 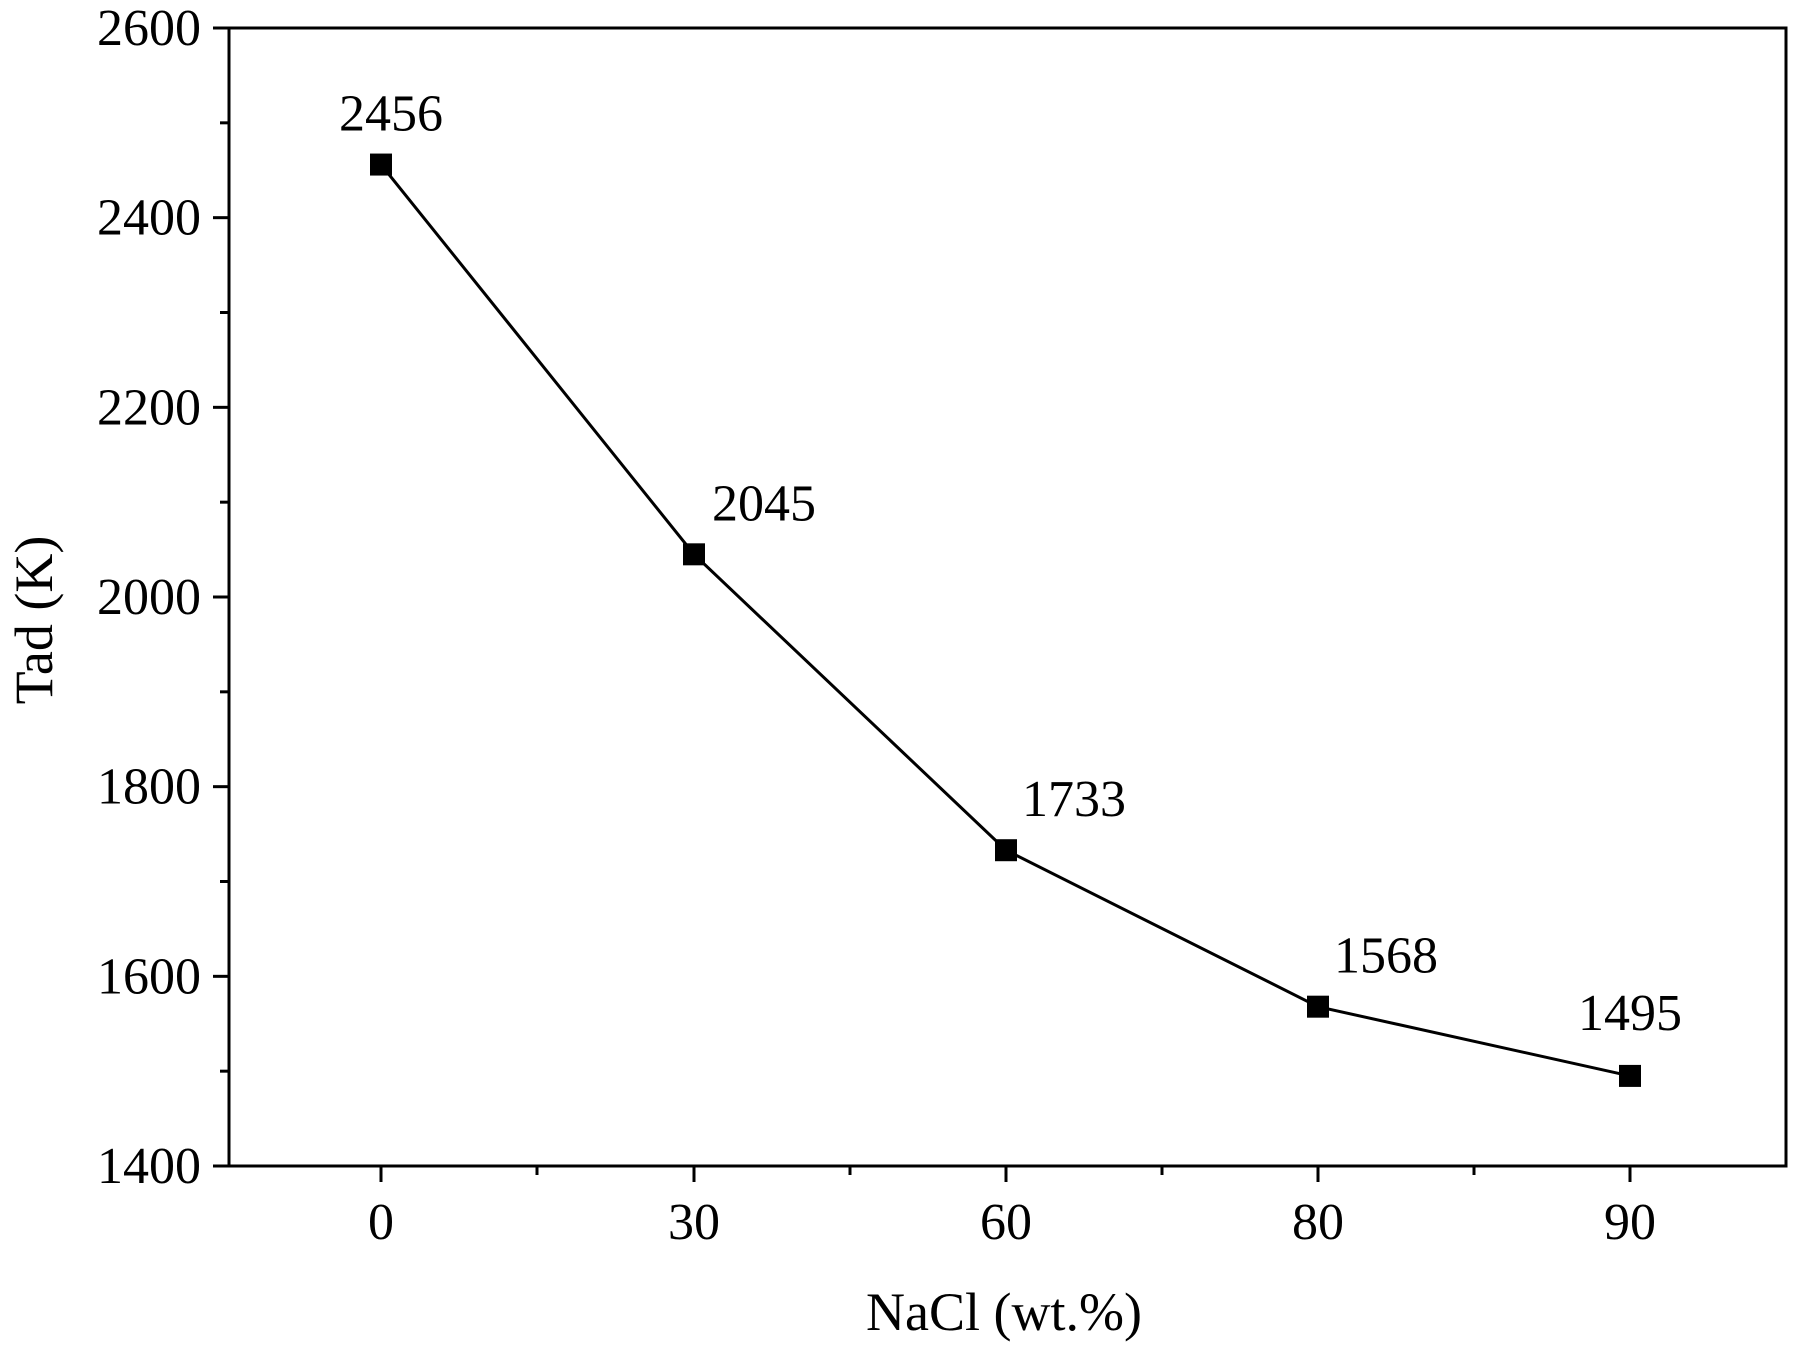 What do you see at coordinates (1074, 799) in the screenshot?
I see `data-label: 1733` at bounding box center [1074, 799].